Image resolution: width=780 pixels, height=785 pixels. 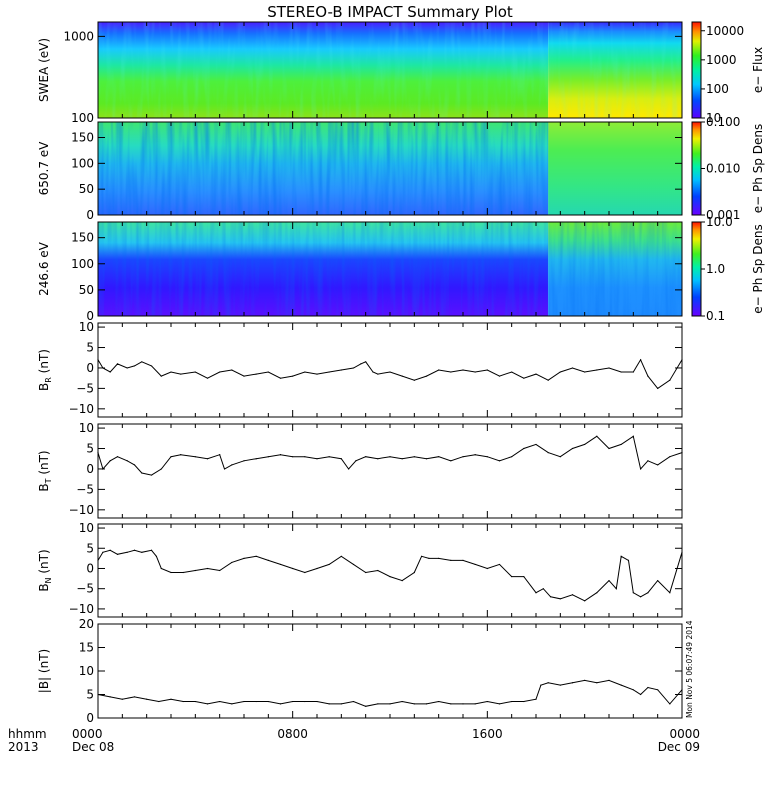 What do you see at coordinates (758, 168) in the screenshot?
I see `colorbar-label: e− Ph Sp Dens` at bounding box center [758, 168].